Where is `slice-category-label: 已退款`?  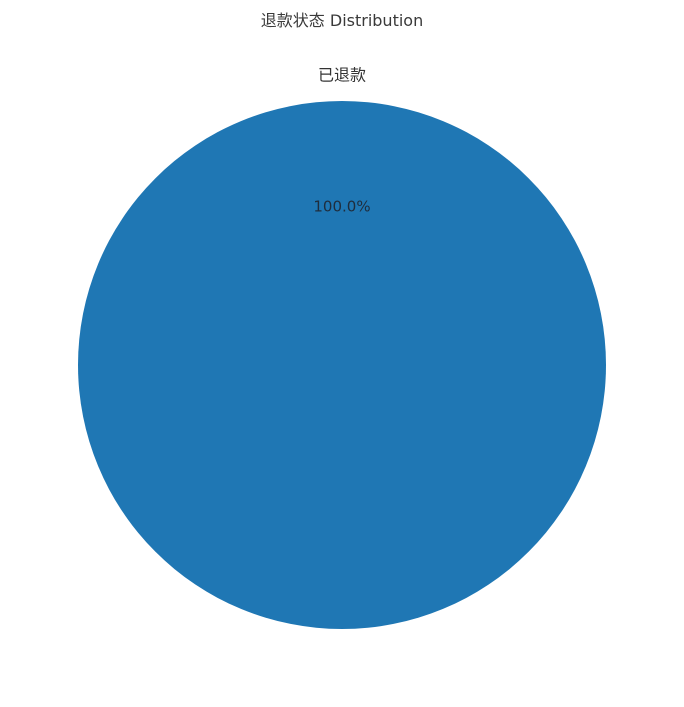 slice-category-label: 已退款 is located at coordinates (342, 75).